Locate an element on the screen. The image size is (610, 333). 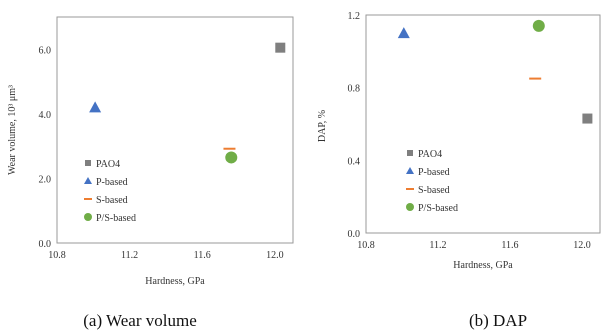
y-tick-label: 6.0 is located at coordinates (45, 50).